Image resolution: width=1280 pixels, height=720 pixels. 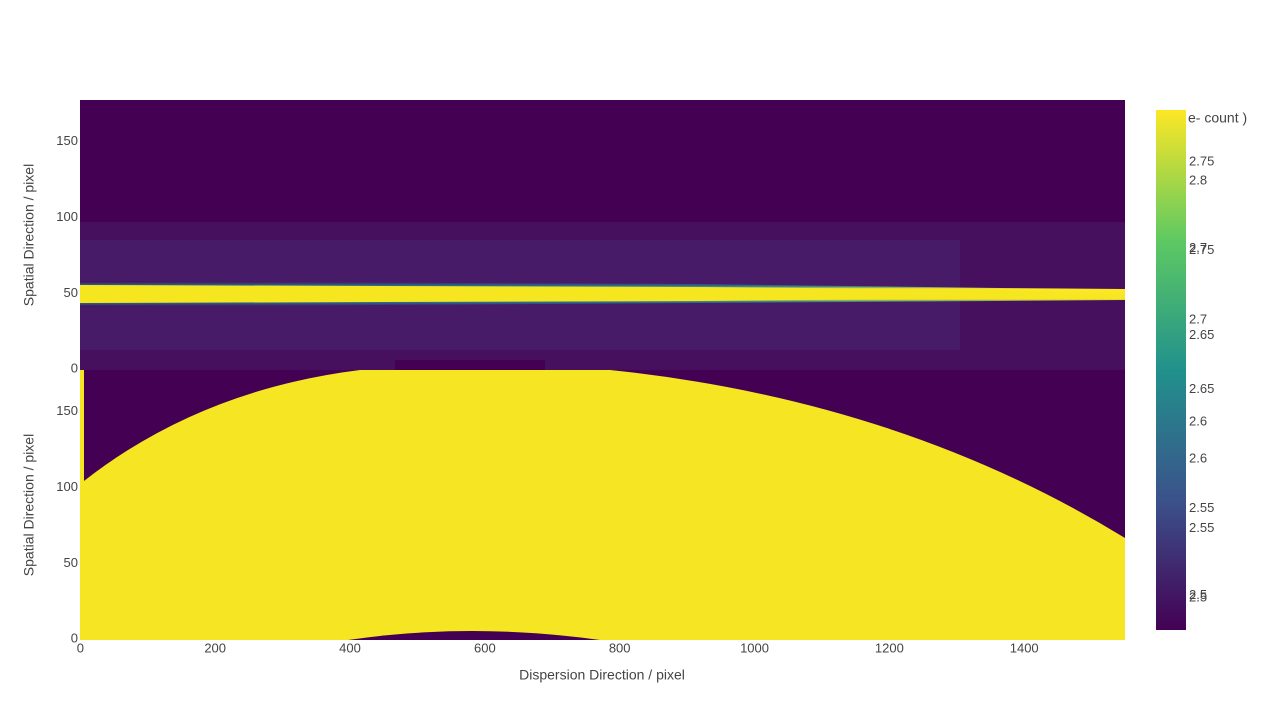 I want to click on x-tick-label: 0, so click(x=80, y=647).